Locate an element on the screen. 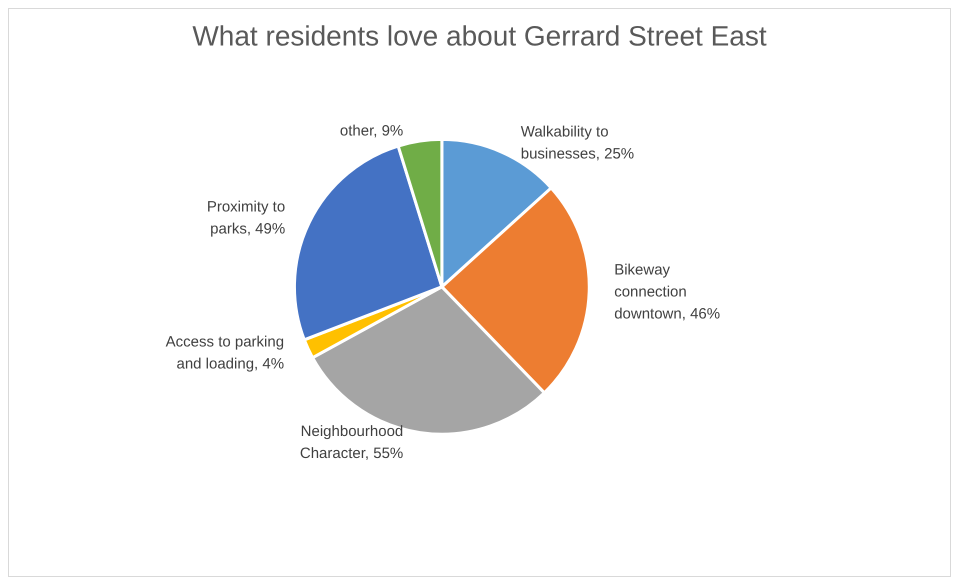 This screenshot has height=587, width=961. slice-label: Bikeway connection downtown, 46% is located at coordinates (667, 292).